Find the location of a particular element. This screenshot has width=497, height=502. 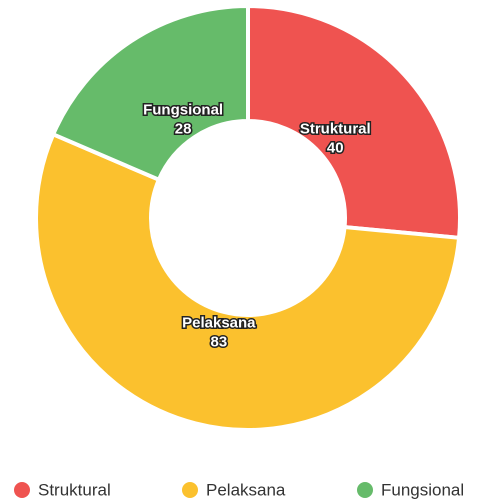

legend-label: Pelaksana is located at coordinates (246, 489).